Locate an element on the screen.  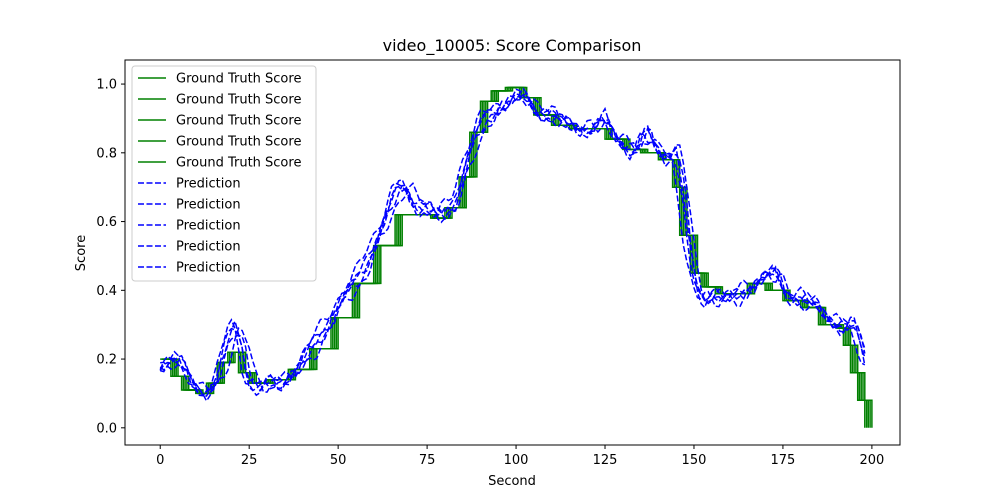
legend-box is located at coordinates (224, 173).